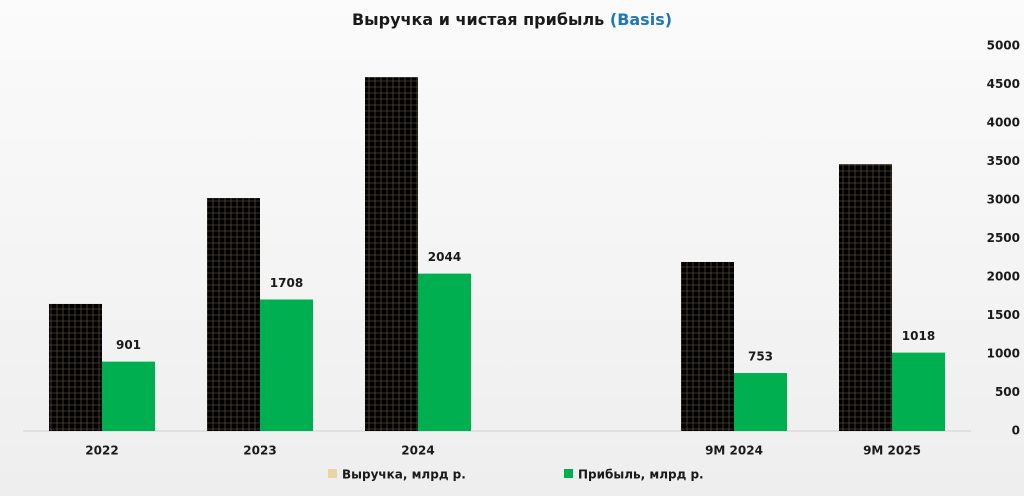 Image resolution: width=1024 pixels, height=496 pixels. I want to click on x-tick-label: 2022, so click(101, 451).